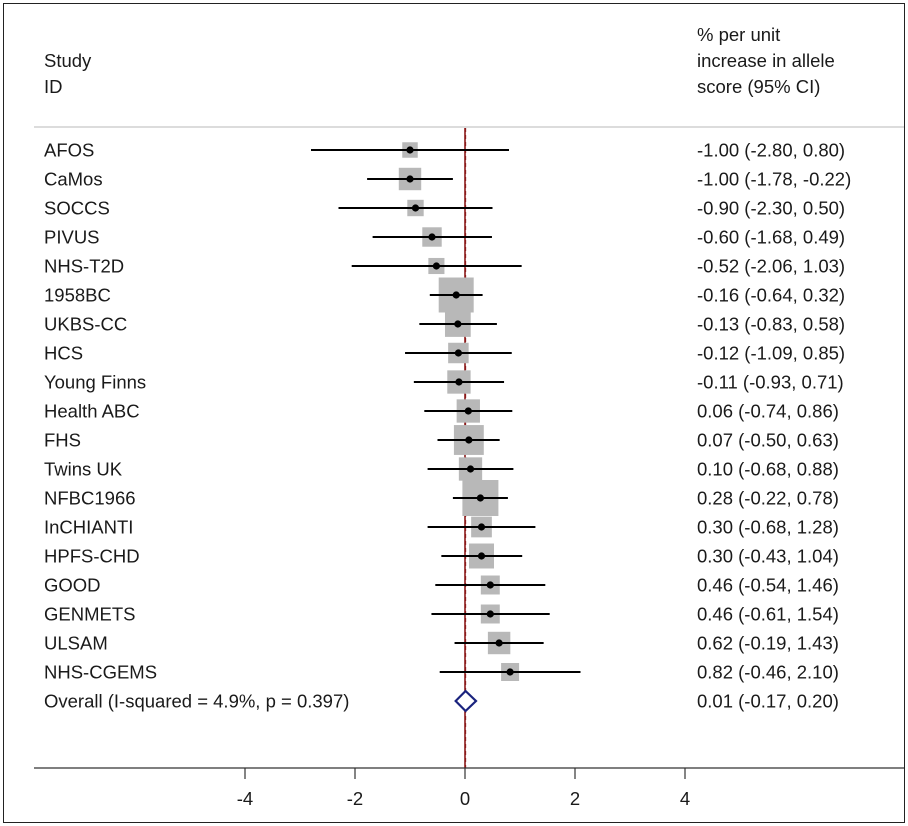 This screenshot has width=908, height=826. I want to click on ci-value-text: 0.06 (-0.74, 0.86), so click(768, 411).